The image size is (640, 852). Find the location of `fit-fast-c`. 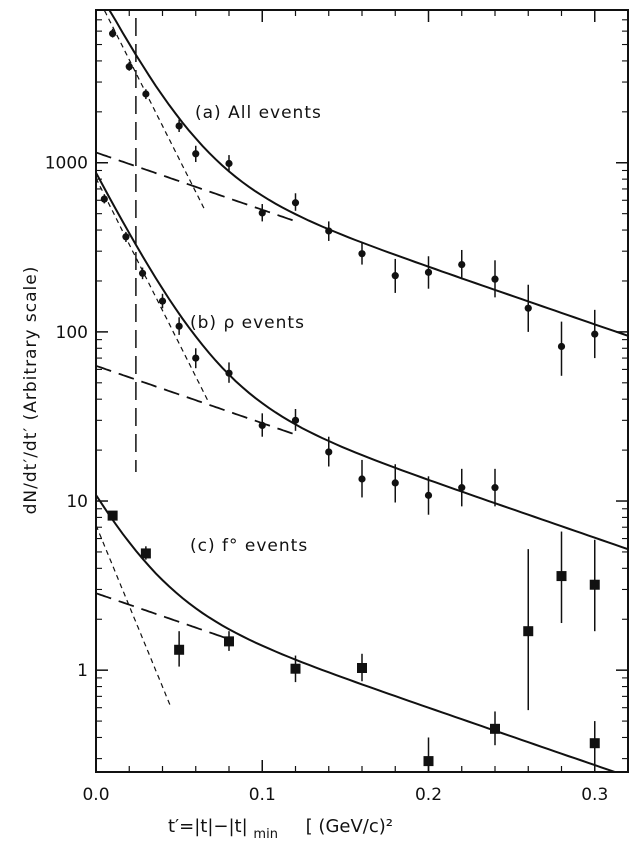

fit-fast-c is located at coordinates (133, 616).